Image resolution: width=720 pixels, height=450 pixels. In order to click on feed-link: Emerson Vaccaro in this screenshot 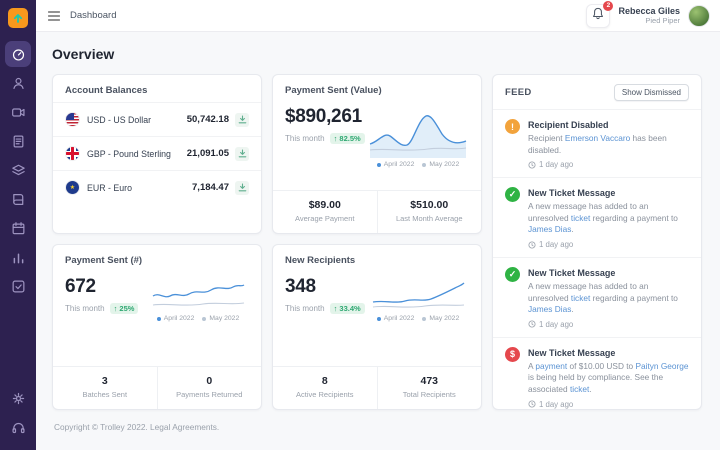, I will do `click(597, 138)`.